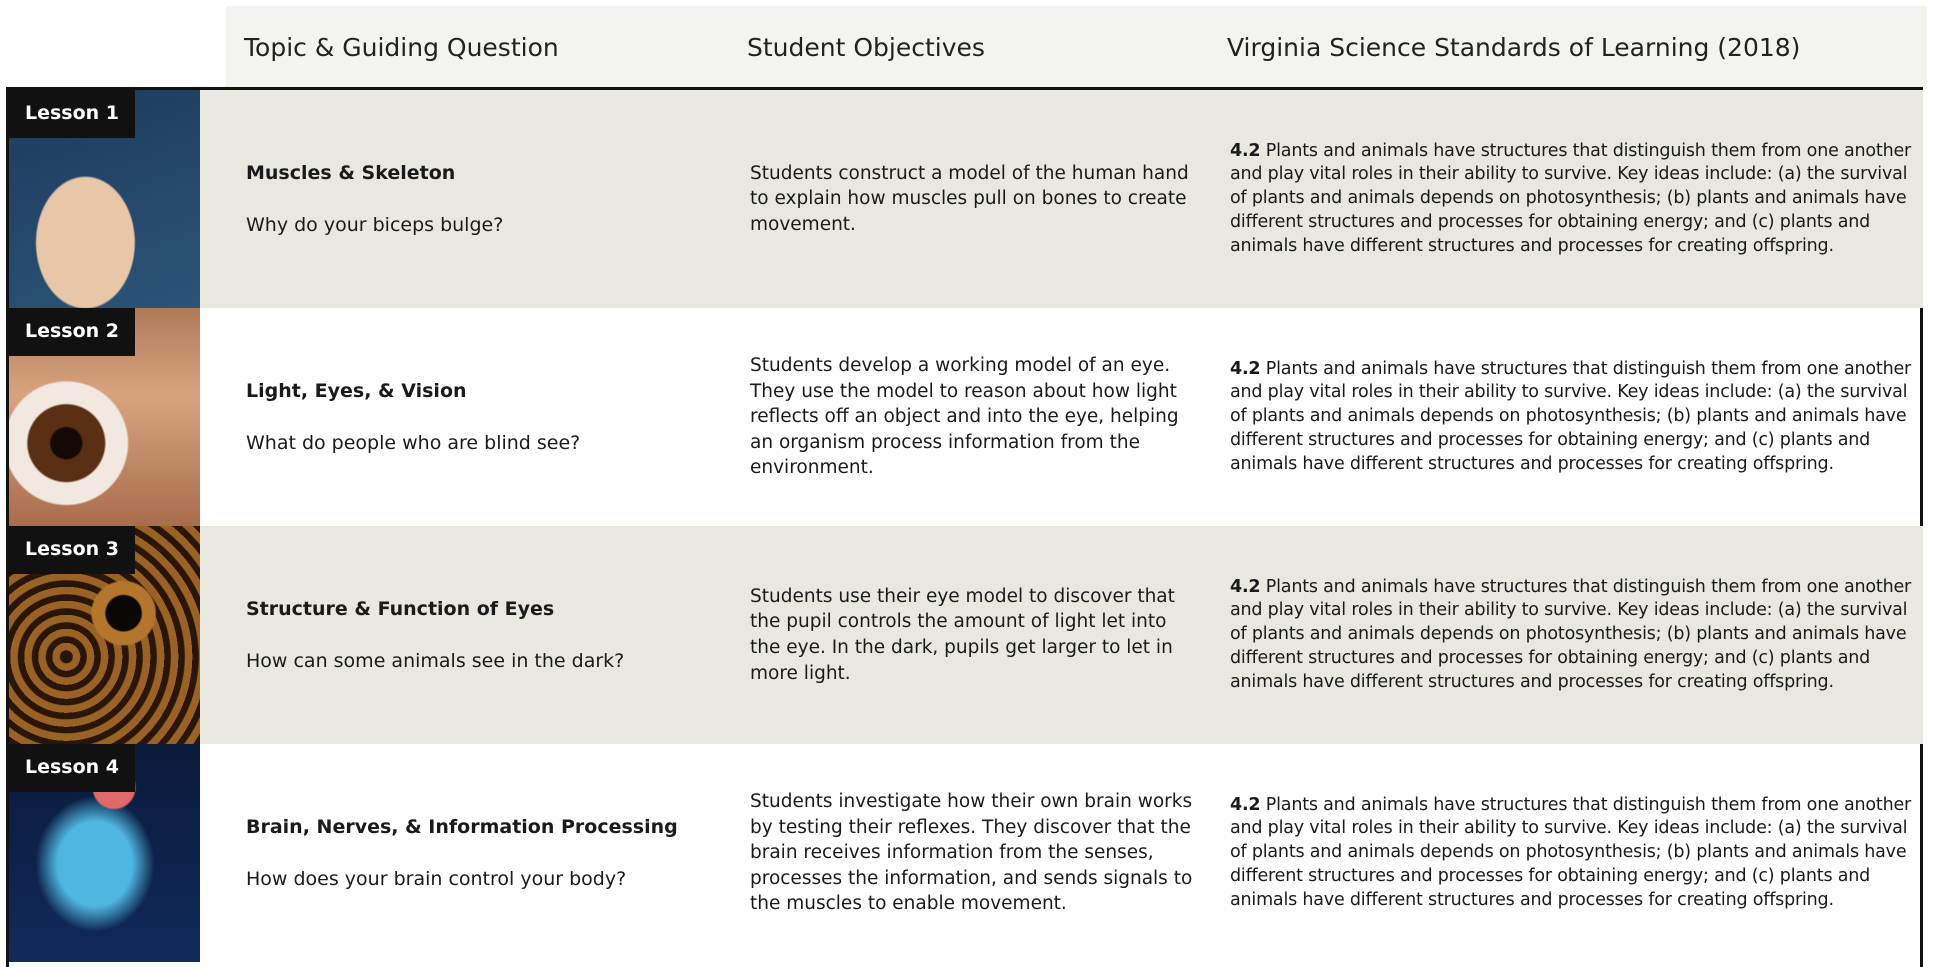 The height and width of the screenshot is (967, 1933). Describe the element at coordinates (356, 391) in the screenshot. I see `topic-title: Light, Eyes, & Vision` at that location.